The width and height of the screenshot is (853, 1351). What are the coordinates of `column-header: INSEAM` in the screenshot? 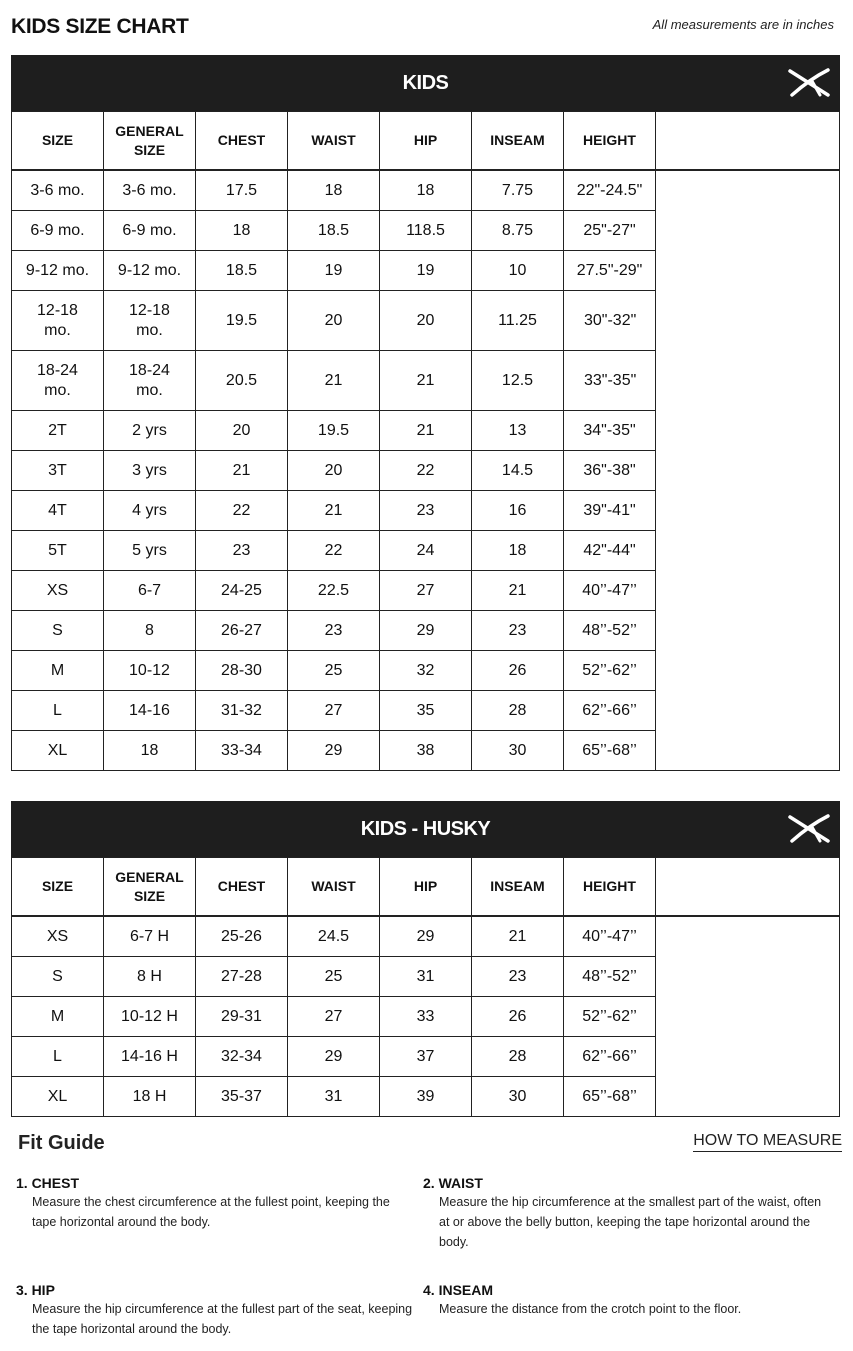 It's located at (517, 141).